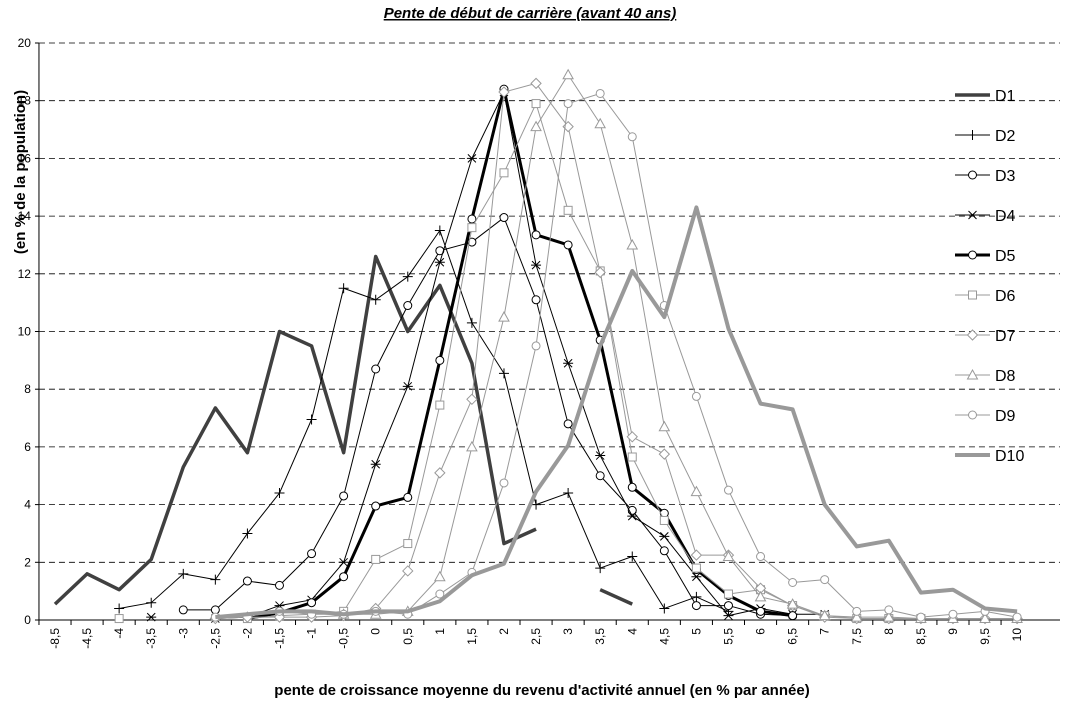  What do you see at coordinates (1009, 456) in the screenshot?
I see `legend-label: D10` at bounding box center [1009, 456].